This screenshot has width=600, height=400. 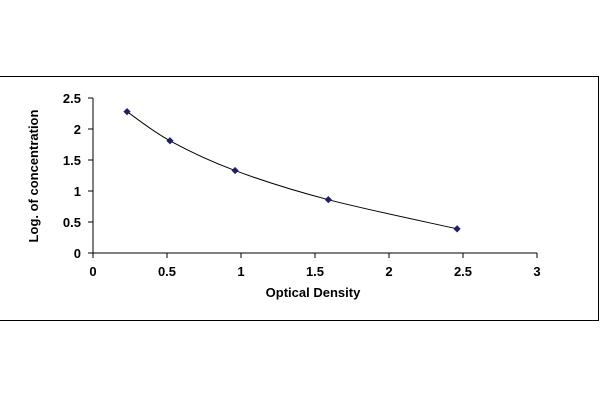 I want to click on x-tick-label-6: 3, so click(x=536, y=271).